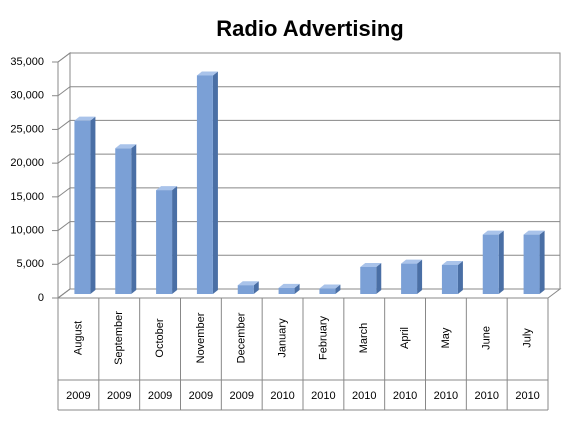 The width and height of the screenshot is (584, 437). Describe the element at coordinates (487, 338) in the screenshot. I see `x-tick-label: June` at that location.